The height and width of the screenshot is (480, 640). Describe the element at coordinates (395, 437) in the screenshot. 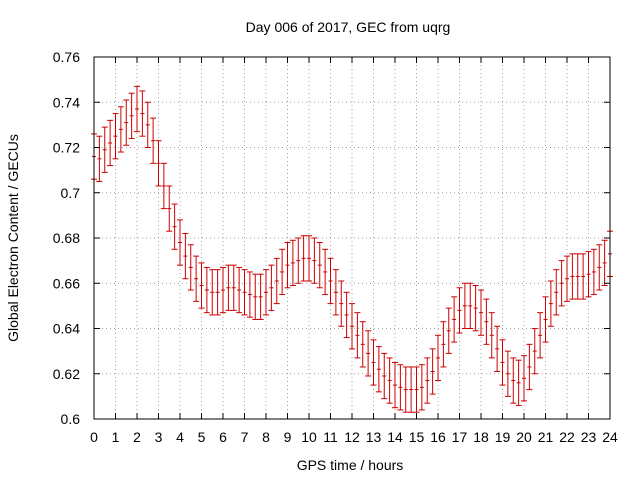

I see `x-tick-label: 14` at that location.